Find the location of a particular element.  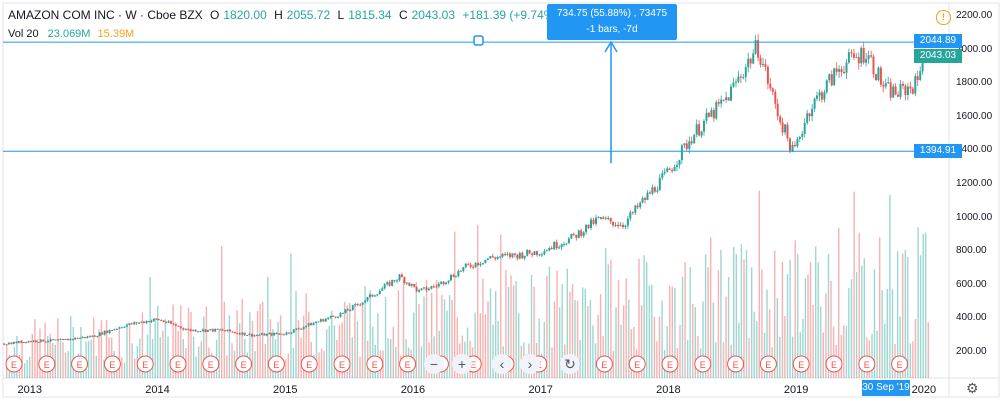

high-value: 2055.72 is located at coordinates (308, 15).